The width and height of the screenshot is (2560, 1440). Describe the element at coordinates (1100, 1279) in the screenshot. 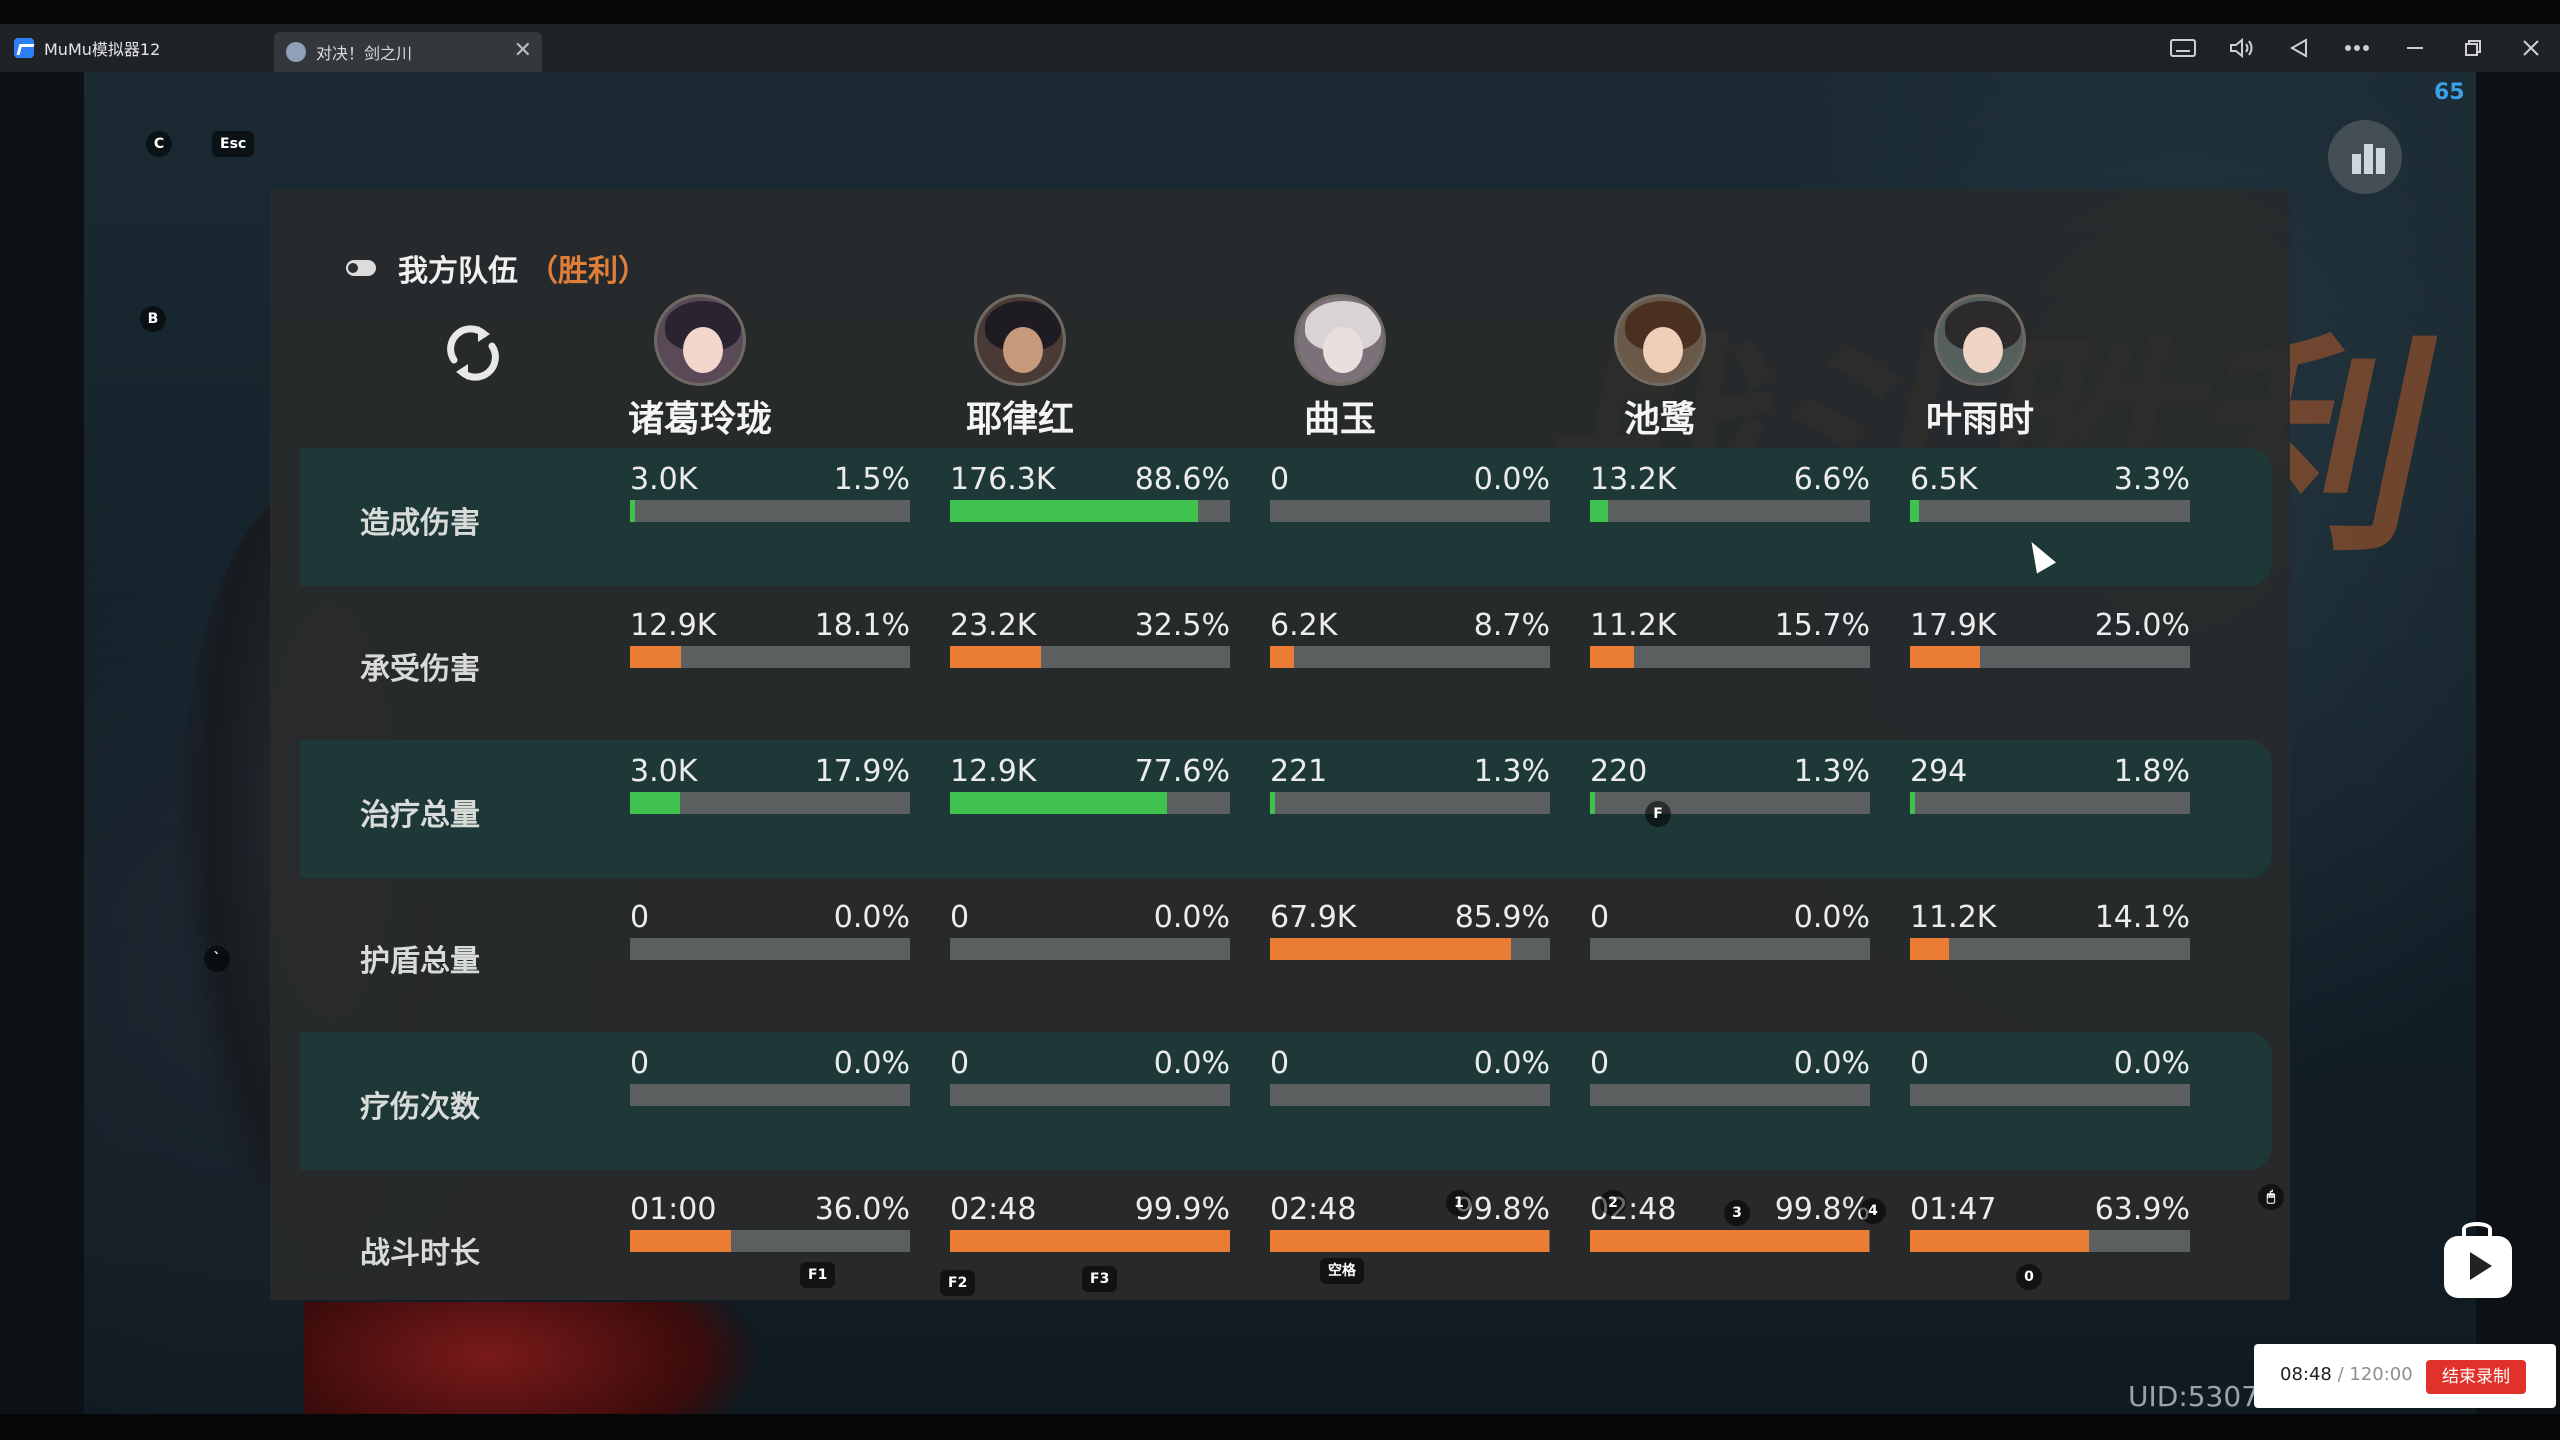

I see `hotkey-f3: F3` at that location.